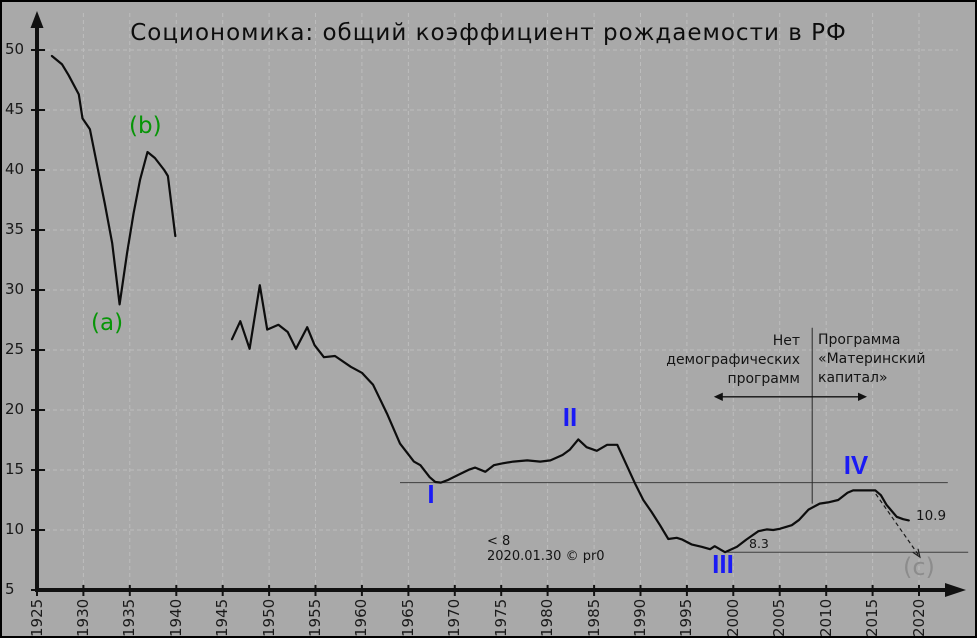 Image resolution: width=977 pixels, height=638 pixels. What do you see at coordinates (931, 516) in the screenshot?
I see `end-value-label: 10.9` at bounding box center [931, 516].